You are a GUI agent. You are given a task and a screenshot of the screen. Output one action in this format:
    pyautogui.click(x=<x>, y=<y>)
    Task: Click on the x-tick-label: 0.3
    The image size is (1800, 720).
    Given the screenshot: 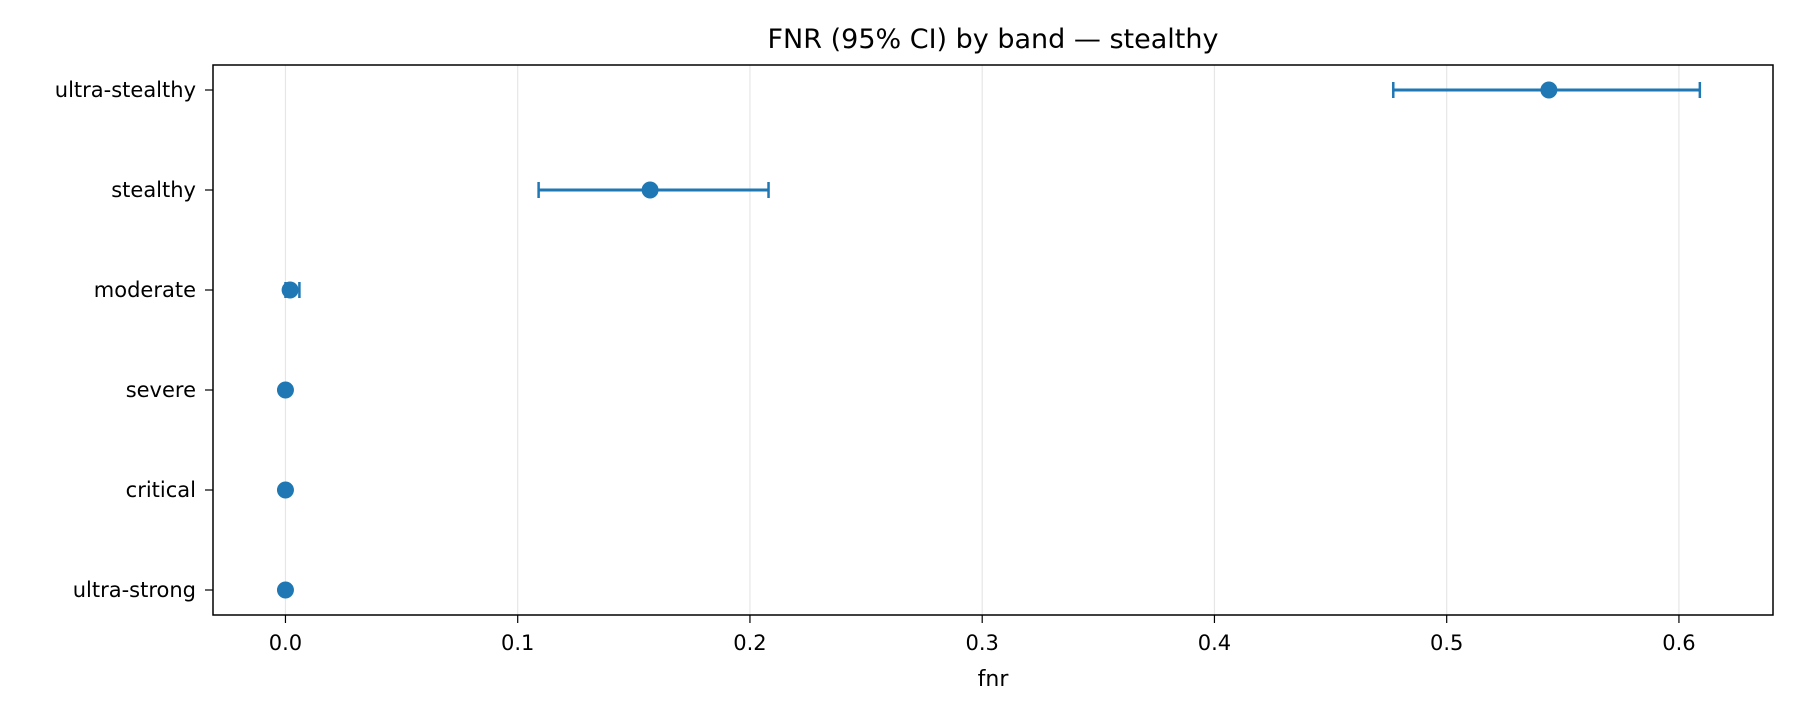 What is the action you would take?
    pyautogui.click(x=981, y=643)
    